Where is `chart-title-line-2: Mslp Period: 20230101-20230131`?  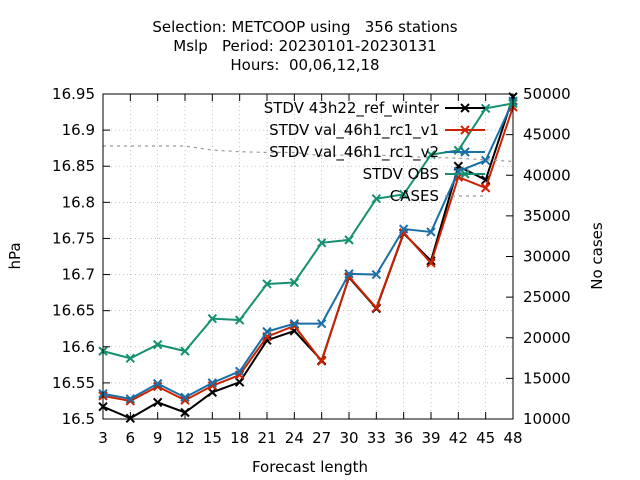 chart-title-line-2: Mslp Period: 20230101-20230131 is located at coordinates (305, 46).